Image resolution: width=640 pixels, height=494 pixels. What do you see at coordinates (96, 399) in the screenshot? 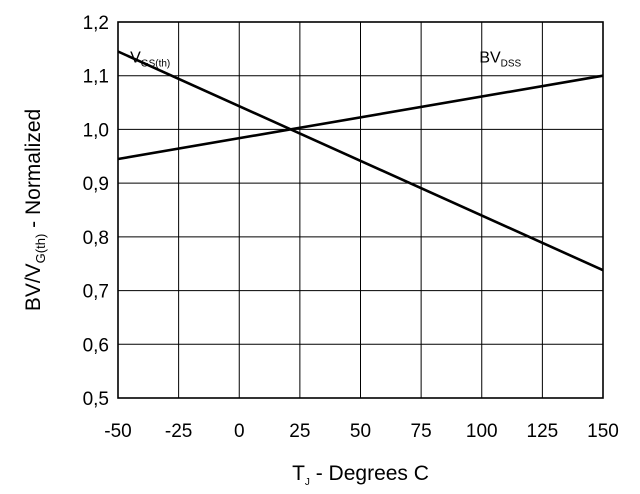
I see `y-tick-label: 0,5` at bounding box center [96, 399].